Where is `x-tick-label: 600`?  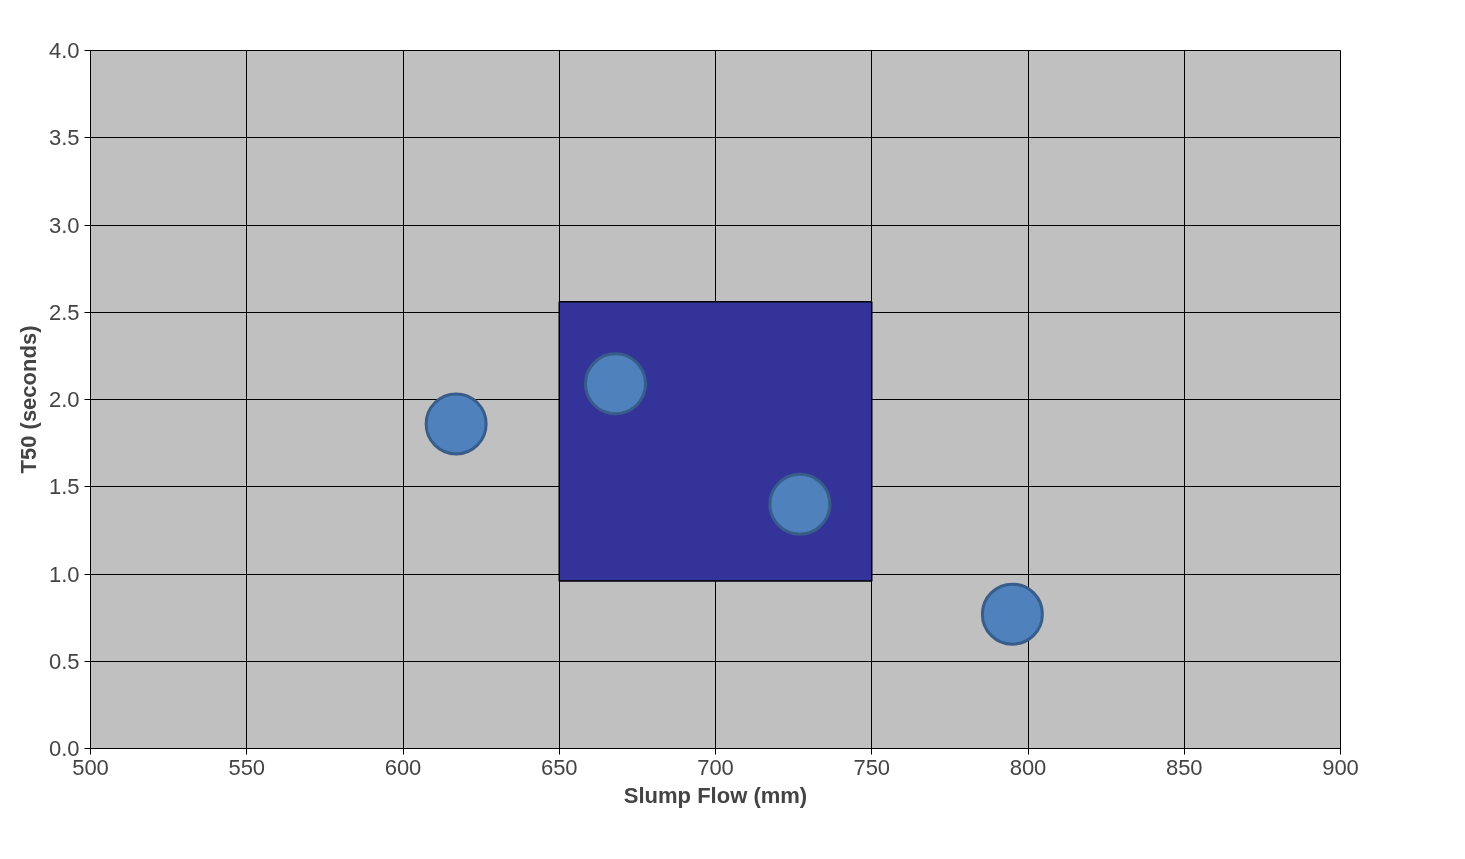
x-tick-label: 600 is located at coordinates (403, 767).